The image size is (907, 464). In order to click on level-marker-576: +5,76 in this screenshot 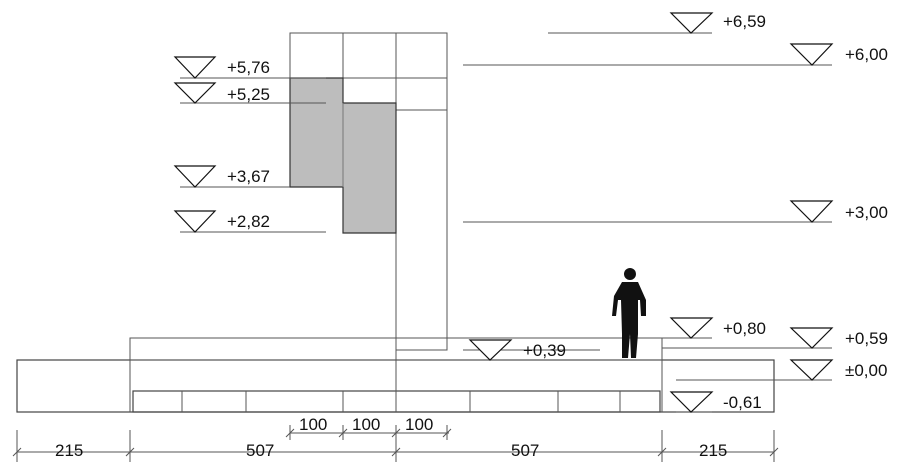, I will do `click(221, 67)`.